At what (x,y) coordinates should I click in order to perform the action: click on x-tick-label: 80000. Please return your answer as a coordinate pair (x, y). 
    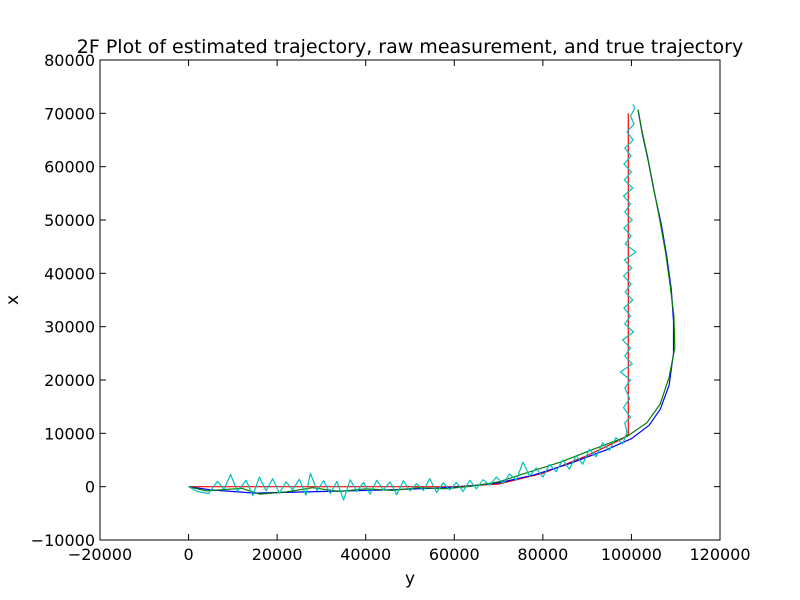
    Looking at the image, I should click on (542, 554).